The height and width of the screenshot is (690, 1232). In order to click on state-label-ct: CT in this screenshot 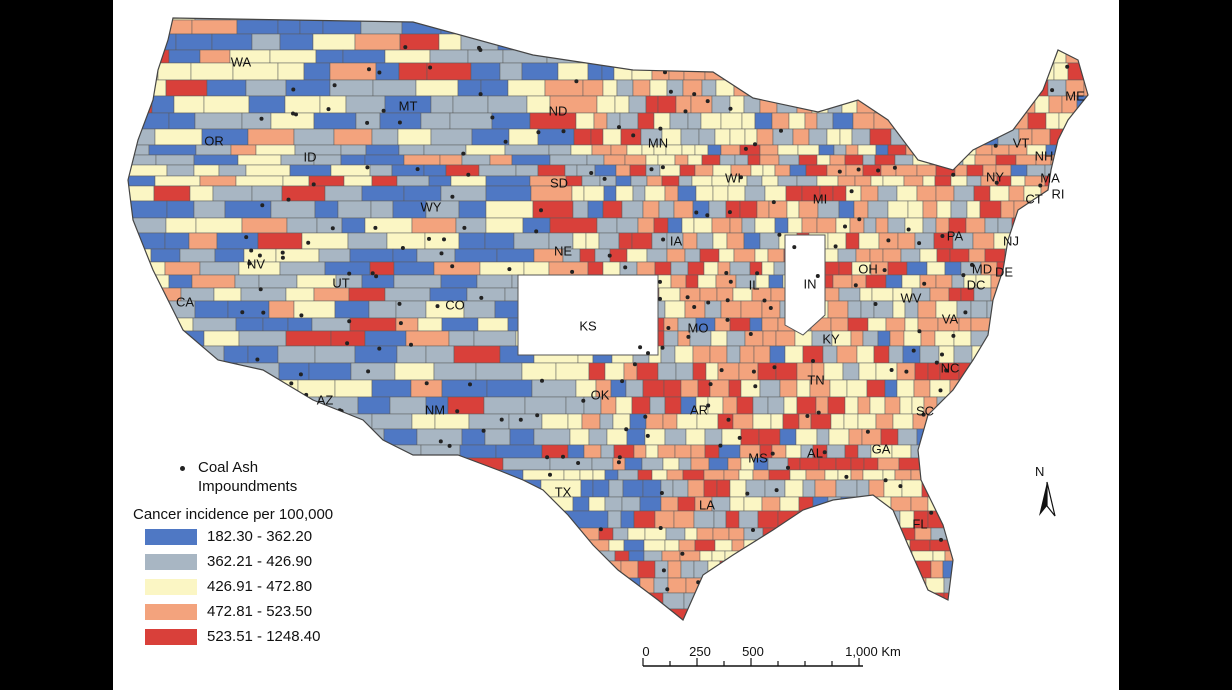, I will do `click(1034, 199)`.